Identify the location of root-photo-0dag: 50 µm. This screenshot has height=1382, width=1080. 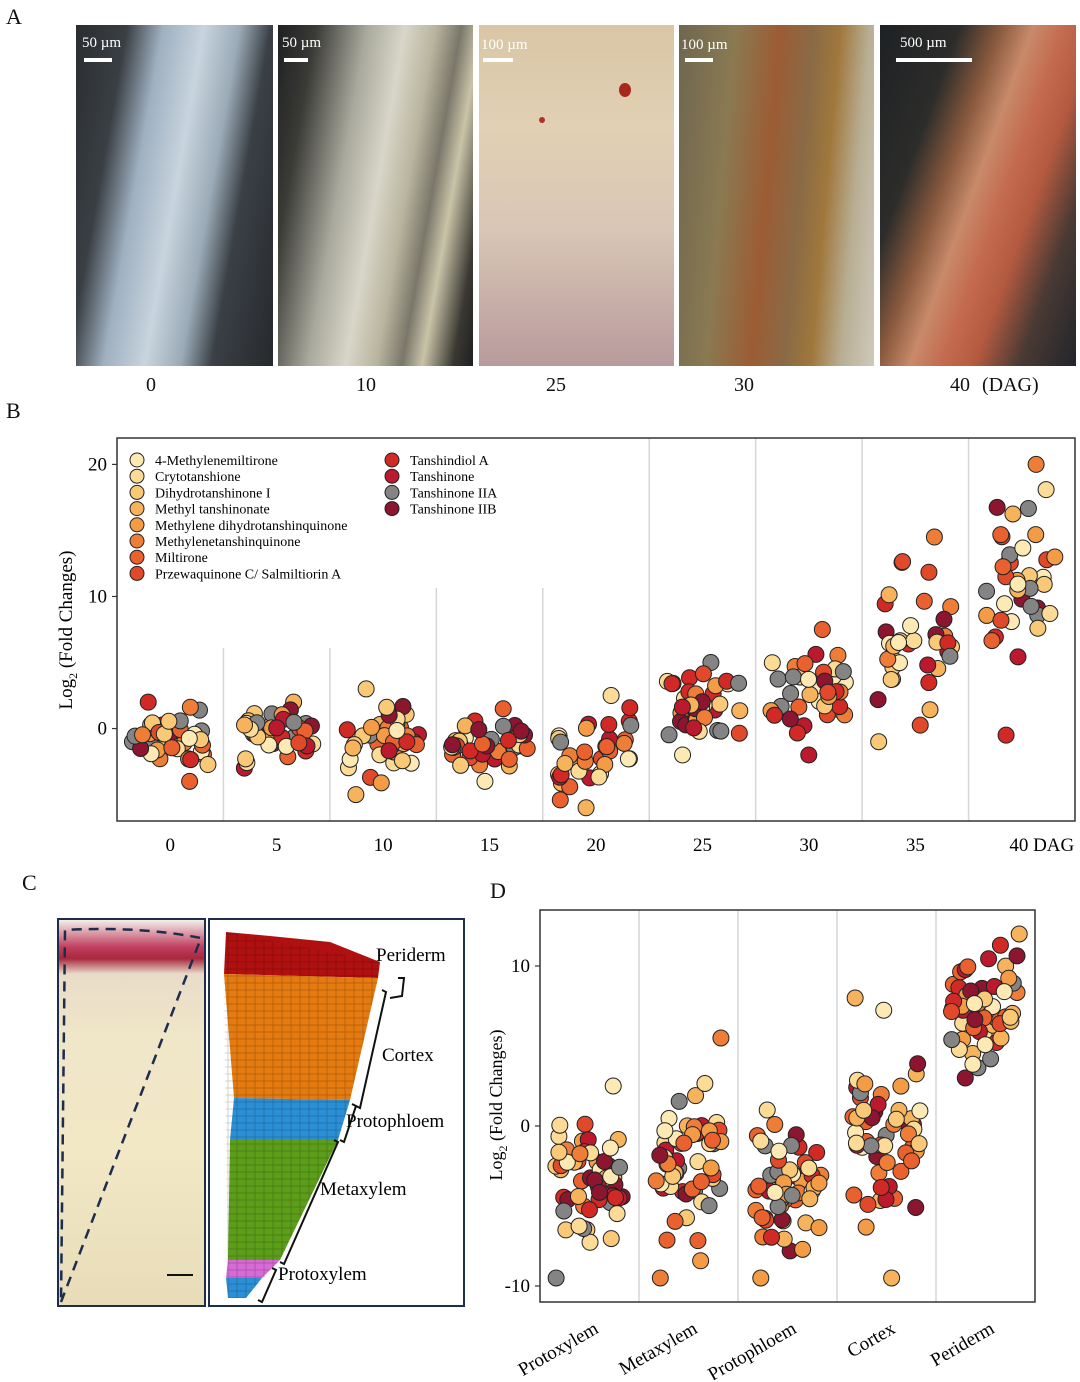
(174, 195).